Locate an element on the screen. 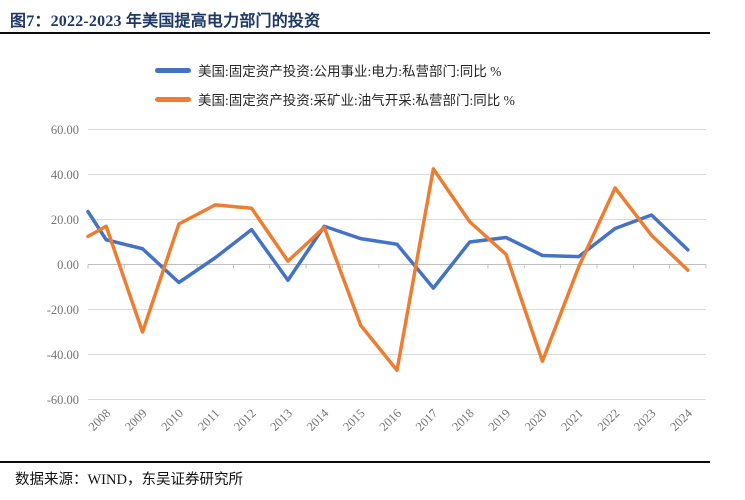  title-divider-line is located at coordinates (355, 33).